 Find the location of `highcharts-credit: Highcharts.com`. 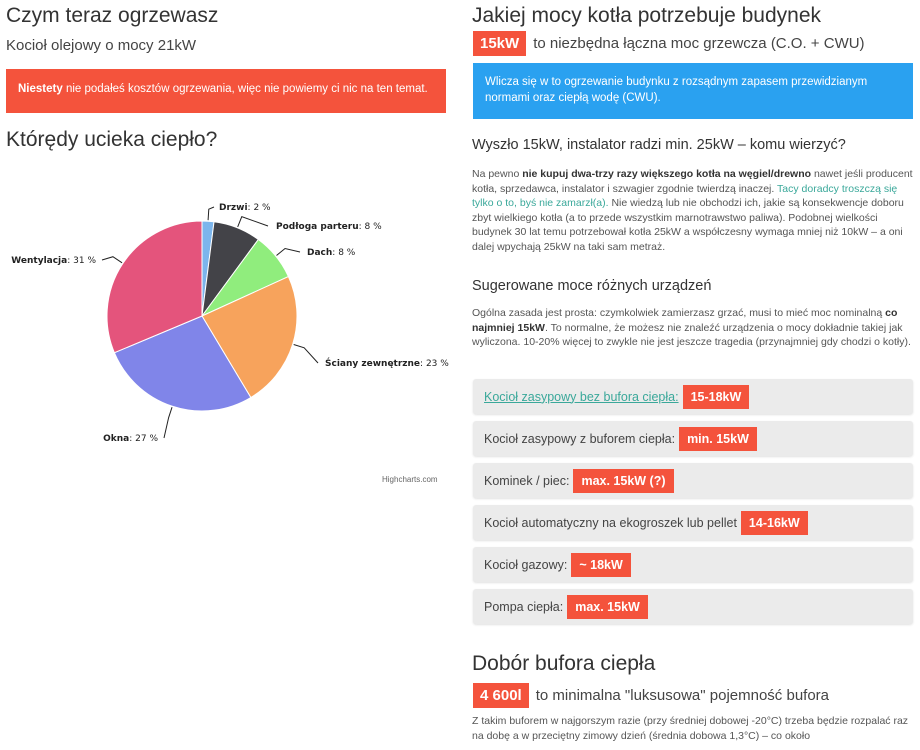

highcharts-credit: Highcharts.com is located at coordinates (410, 479).